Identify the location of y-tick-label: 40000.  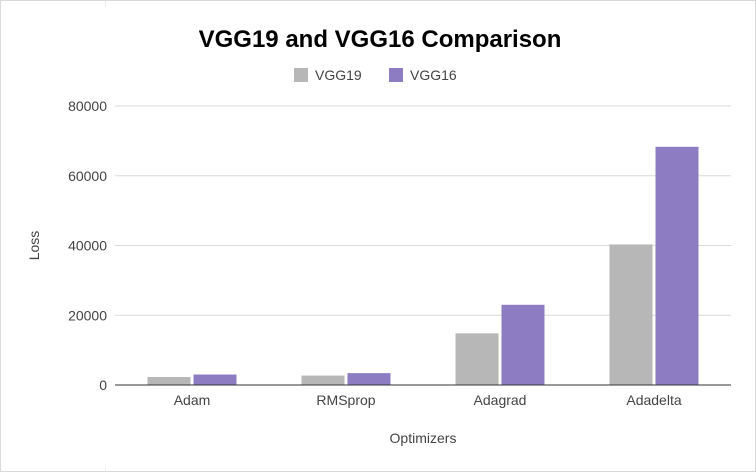
(87, 246).